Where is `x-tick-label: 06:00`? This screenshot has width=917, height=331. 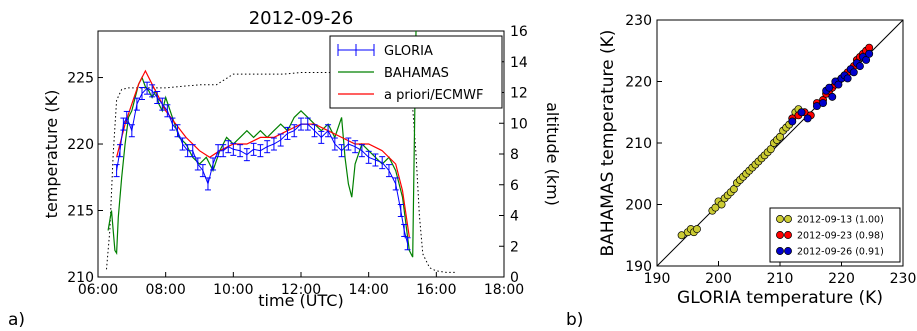 x-tick-label: 06:00 is located at coordinates (98, 290).